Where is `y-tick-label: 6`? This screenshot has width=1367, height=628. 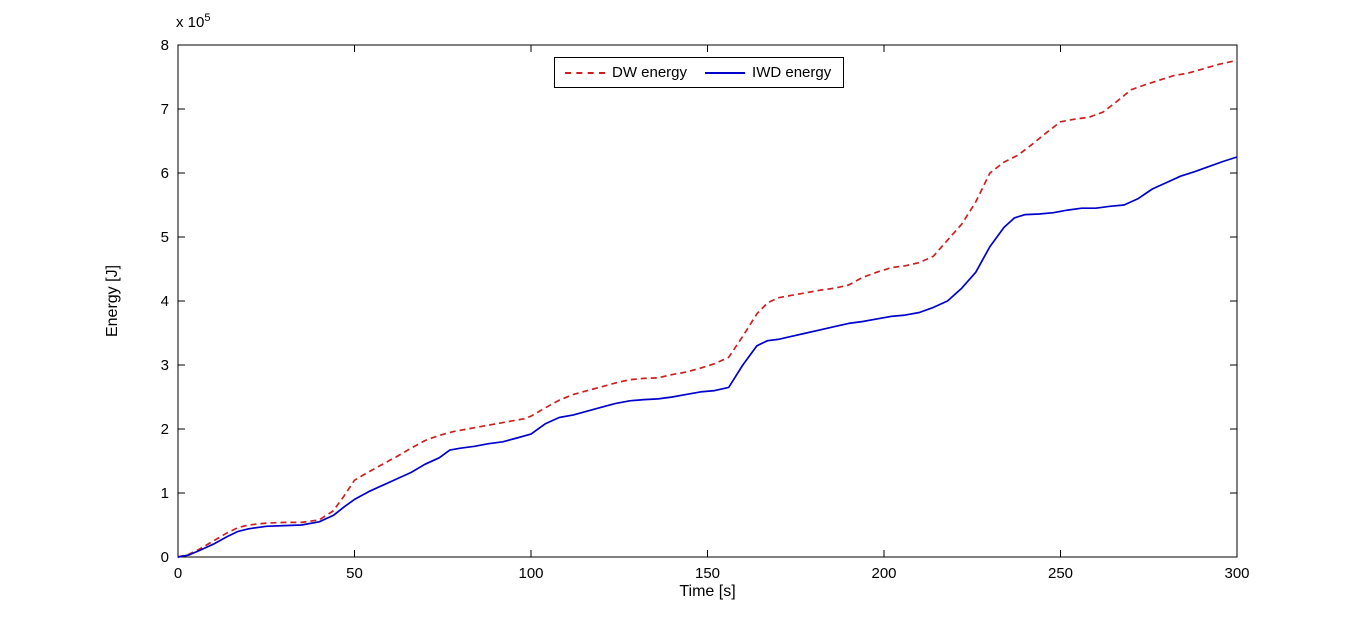
y-tick-label: 6 is located at coordinates (165, 173).